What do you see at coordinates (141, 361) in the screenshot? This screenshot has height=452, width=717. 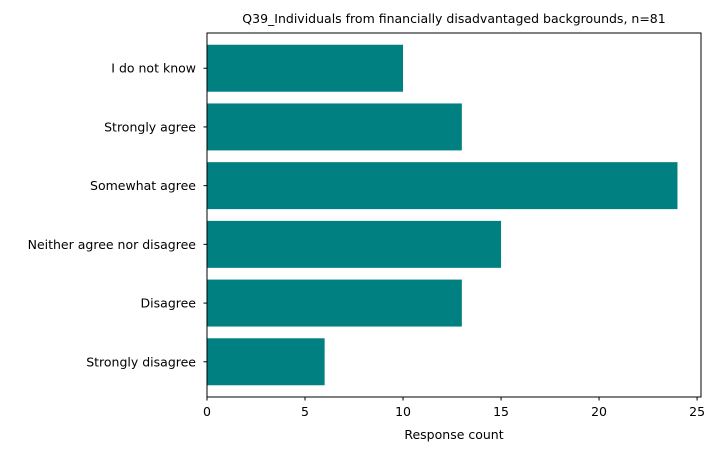 I see `y-tick-label: Strongly disagree` at bounding box center [141, 361].